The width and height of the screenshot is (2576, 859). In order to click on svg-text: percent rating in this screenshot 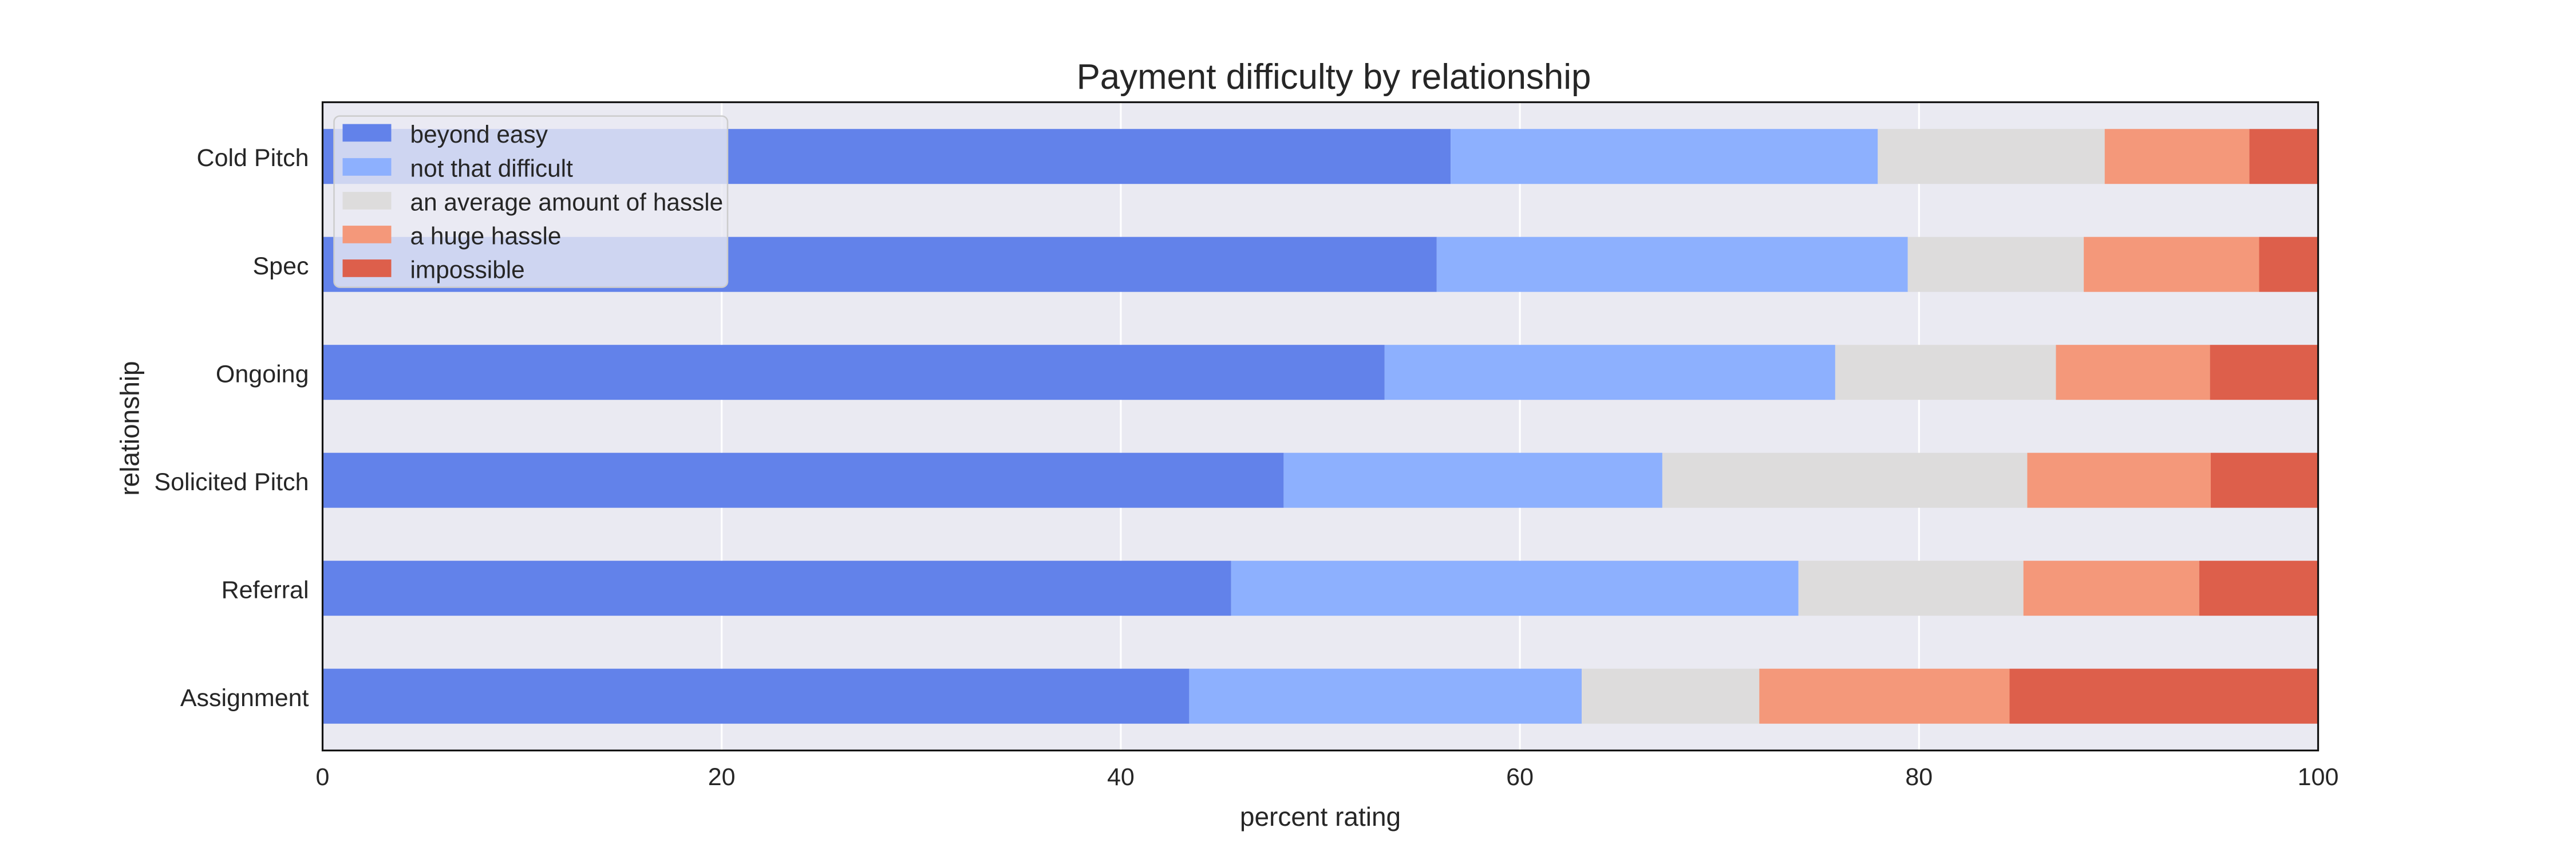, I will do `click(1320, 817)`.